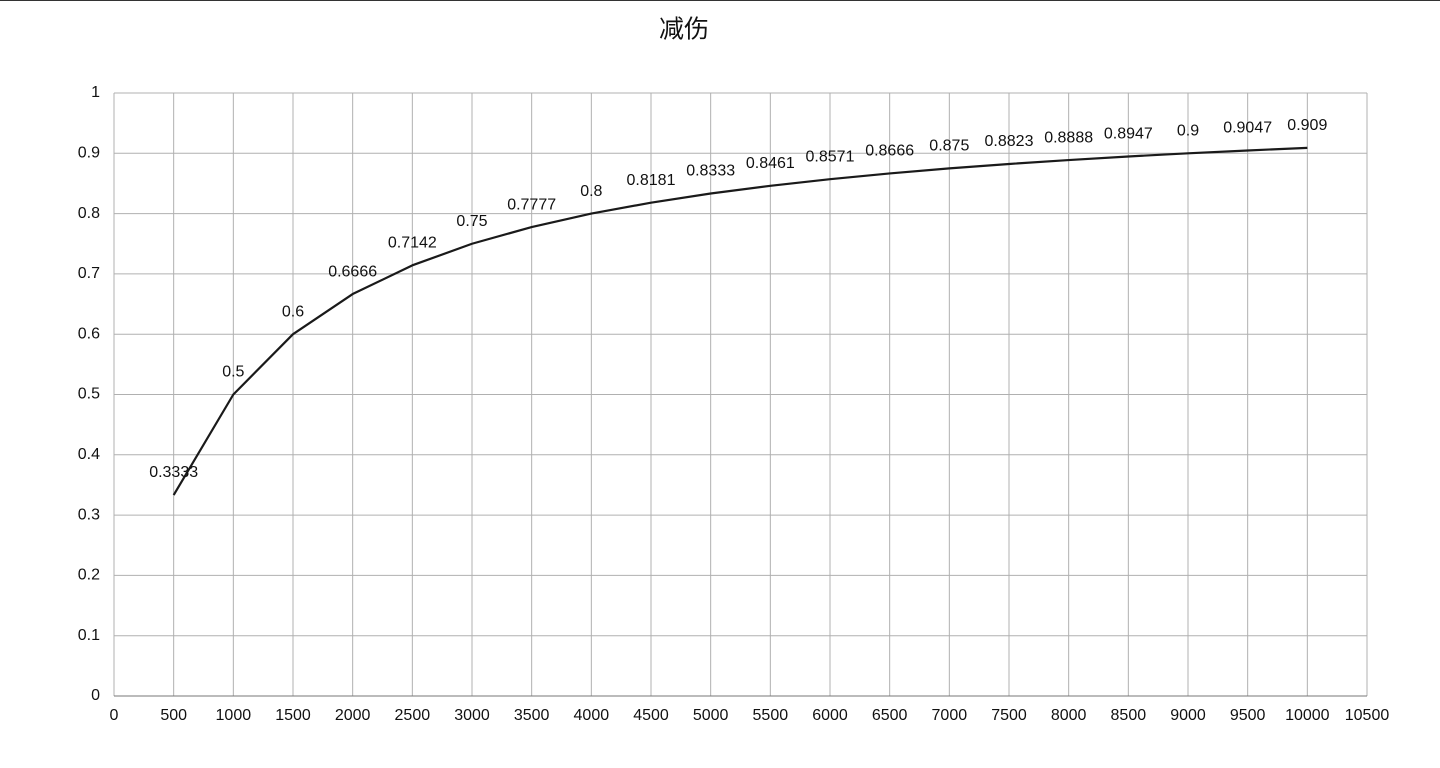 The height and width of the screenshot is (768, 1440). Describe the element at coordinates (412, 243) in the screenshot. I see `data-label: 0.7142` at that location.